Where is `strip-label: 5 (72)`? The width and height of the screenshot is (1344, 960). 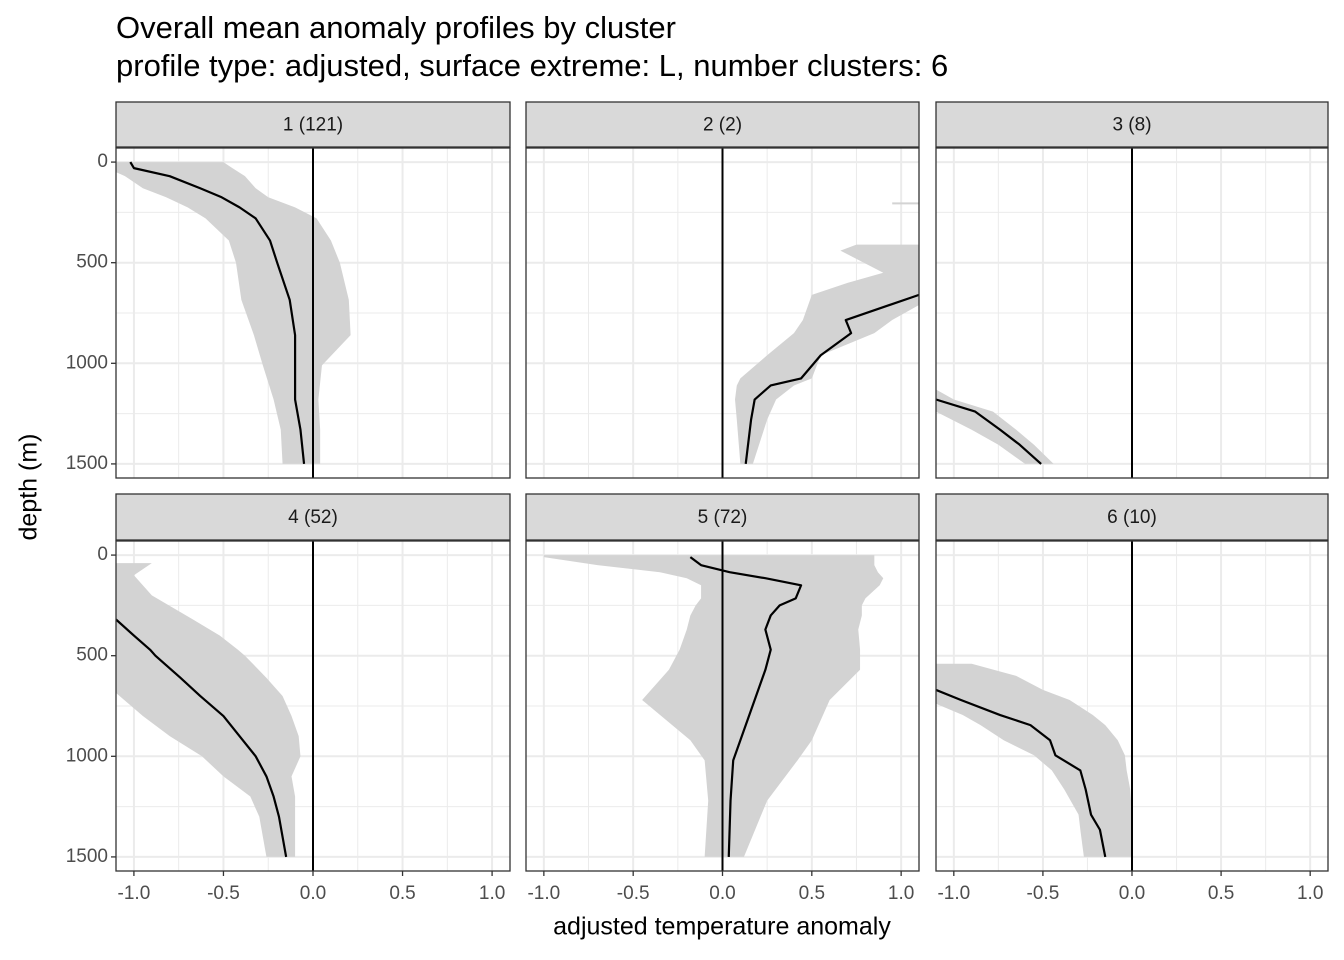 strip-label: 5 (72) is located at coordinates (723, 517).